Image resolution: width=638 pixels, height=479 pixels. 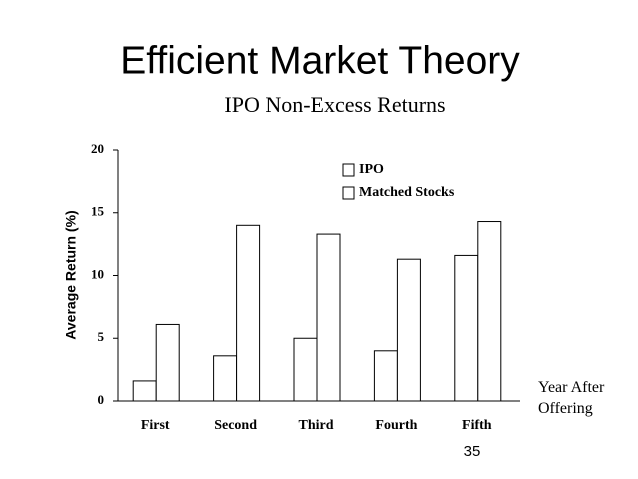 What do you see at coordinates (97, 273) in the screenshot?
I see `y-tick-label: 10` at bounding box center [97, 273].